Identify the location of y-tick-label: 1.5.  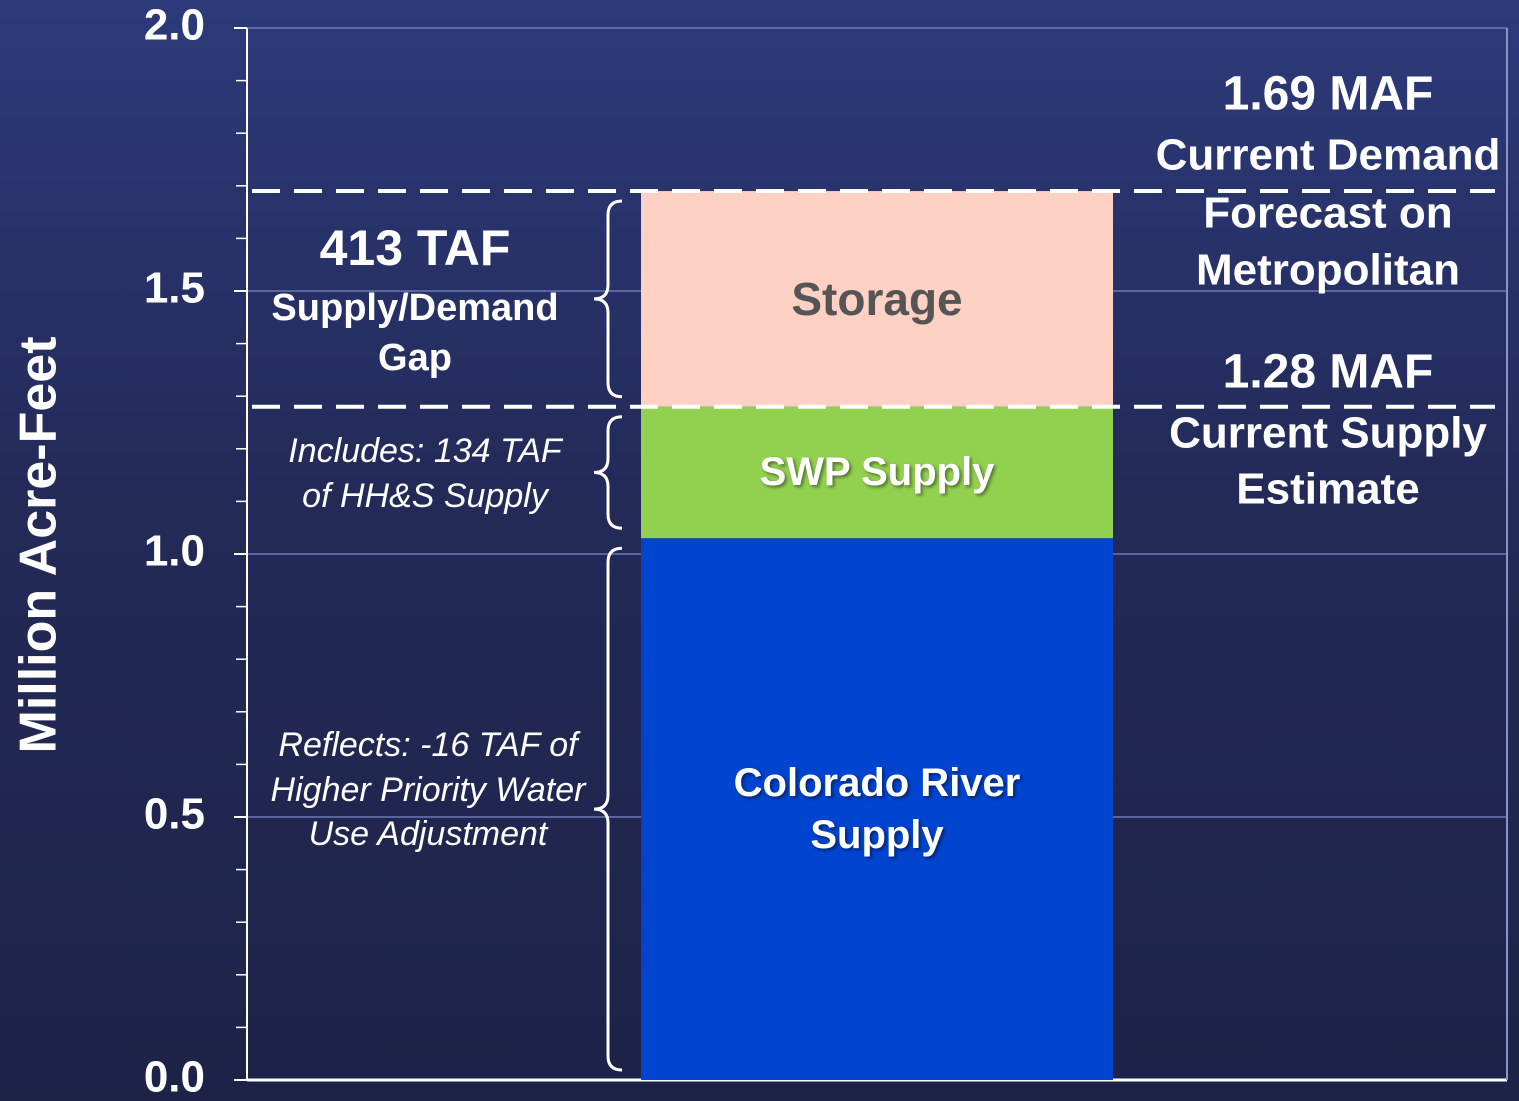
(174, 288).